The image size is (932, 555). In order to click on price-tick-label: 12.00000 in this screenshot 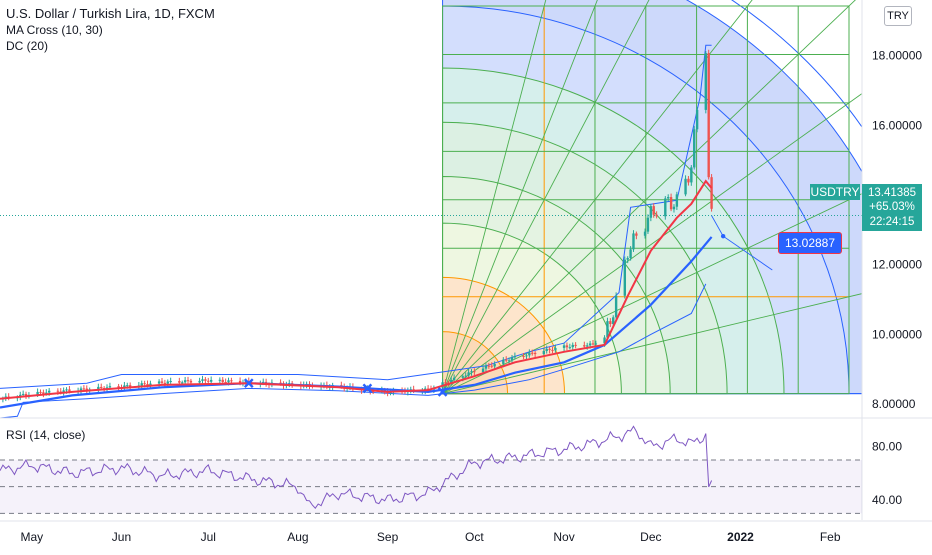, I will do `click(897, 265)`.